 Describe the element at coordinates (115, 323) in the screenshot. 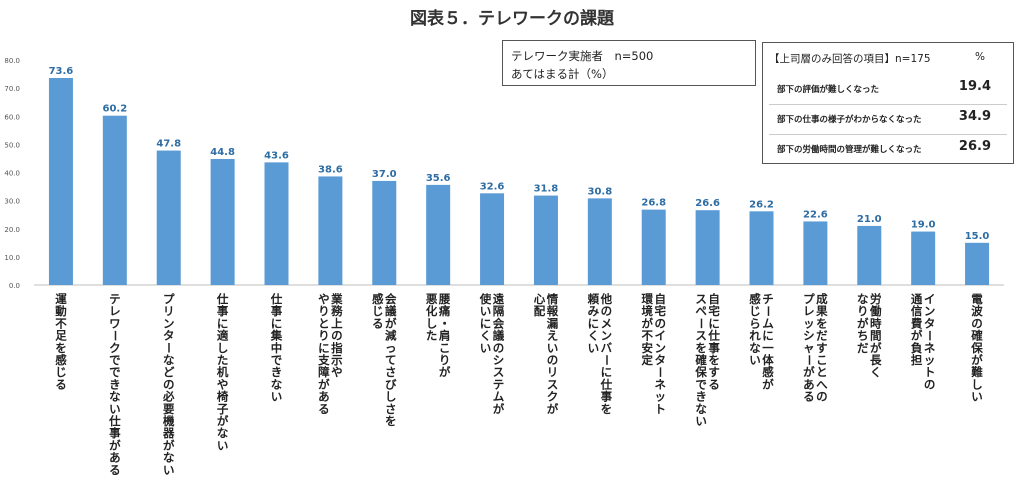

I see `category-label-char: ワ` at that location.